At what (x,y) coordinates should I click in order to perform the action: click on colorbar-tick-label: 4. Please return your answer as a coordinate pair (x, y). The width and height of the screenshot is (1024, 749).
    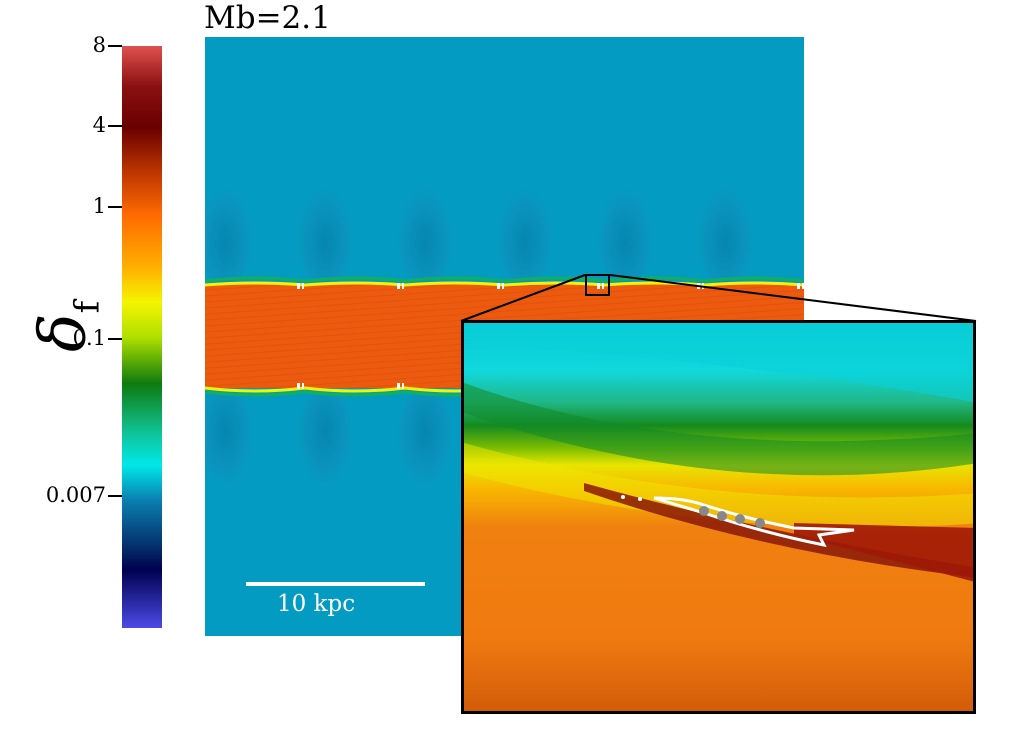
    Looking at the image, I should click on (99, 125).